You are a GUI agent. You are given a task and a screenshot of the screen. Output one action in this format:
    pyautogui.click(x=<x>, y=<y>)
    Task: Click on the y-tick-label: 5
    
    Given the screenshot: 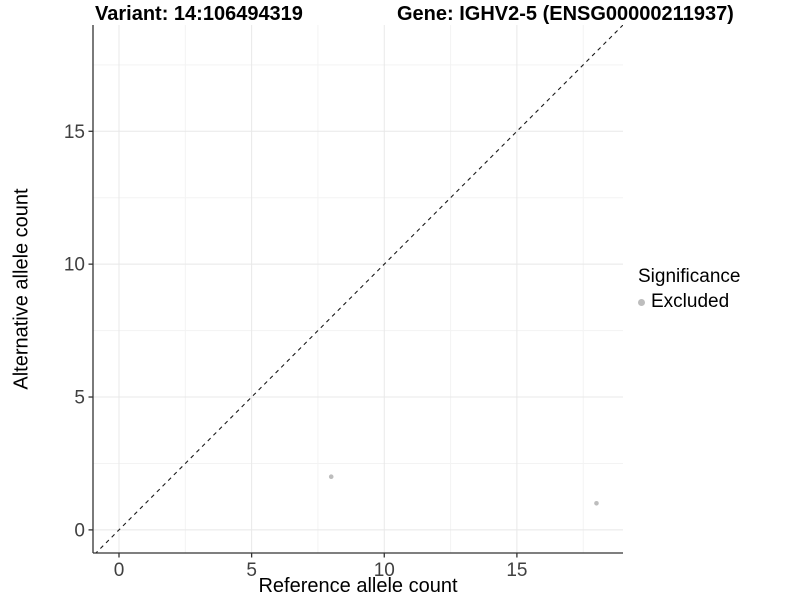 What is the action you would take?
    pyautogui.click(x=79, y=398)
    